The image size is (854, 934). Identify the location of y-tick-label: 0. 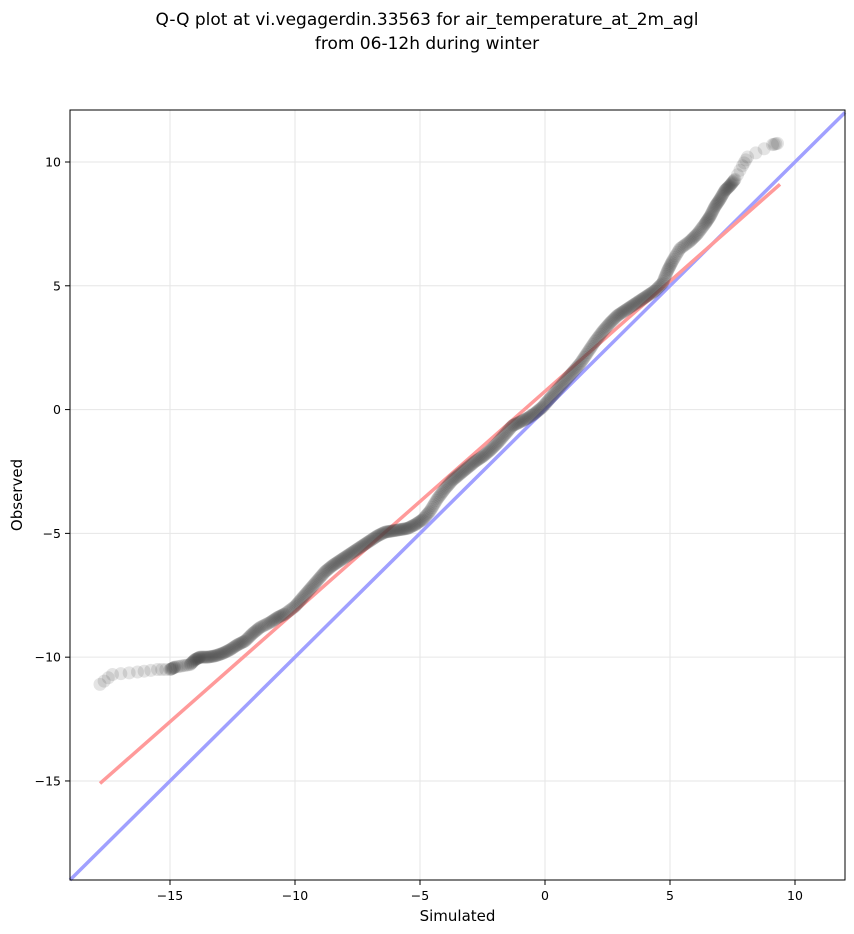
(57, 409).